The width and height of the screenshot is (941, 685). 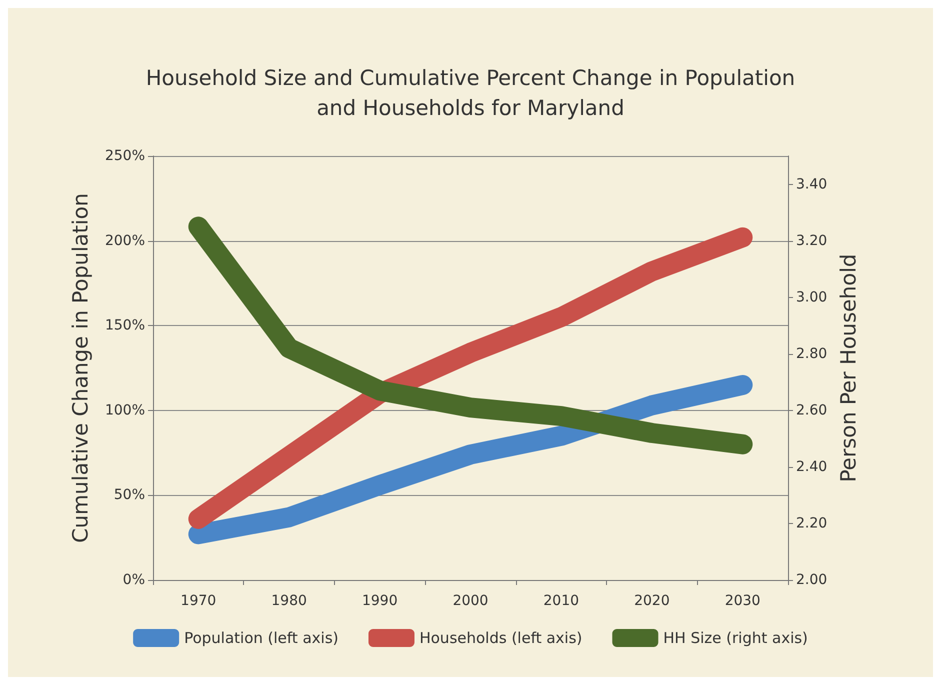 What do you see at coordinates (812, 523) in the screenshot?
I see `y2-tick-label: 2.20` at bounding box center [812, 523].